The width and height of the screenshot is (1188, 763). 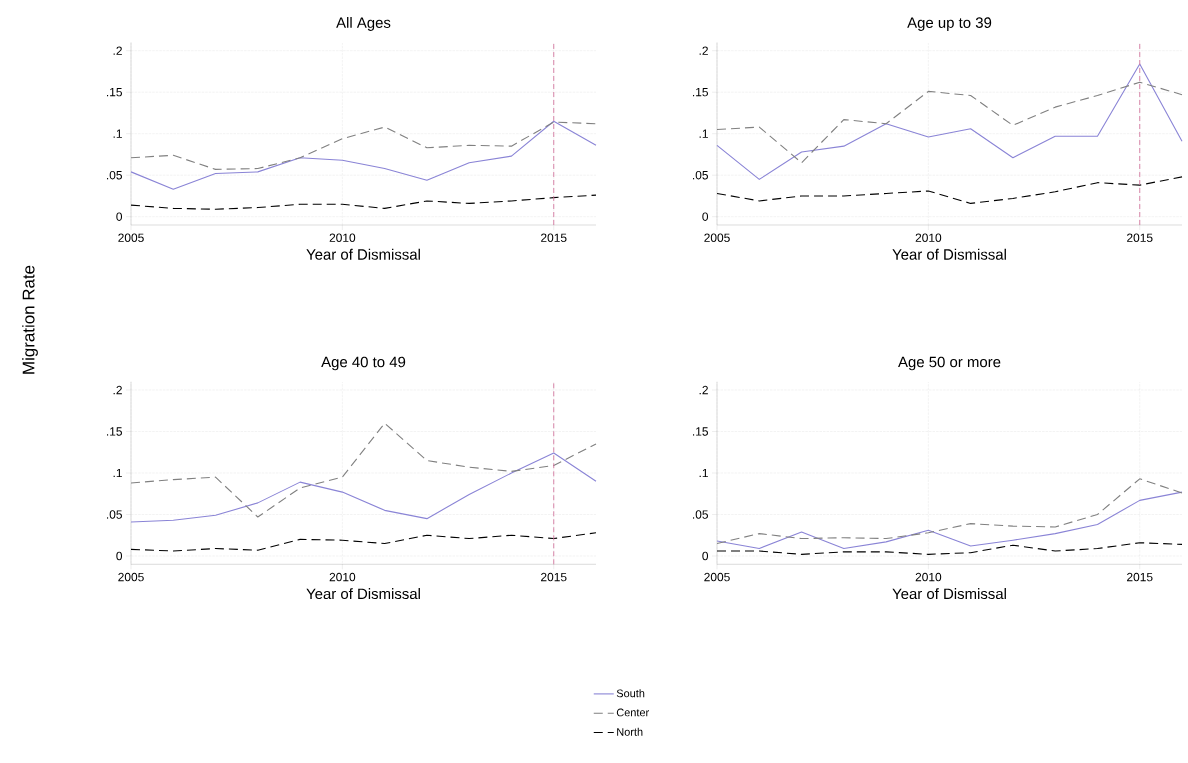 What do you see at coordinates (632, 712) in the screenshot?
I see `legend-label: Center` at bounding box center [632, 712].